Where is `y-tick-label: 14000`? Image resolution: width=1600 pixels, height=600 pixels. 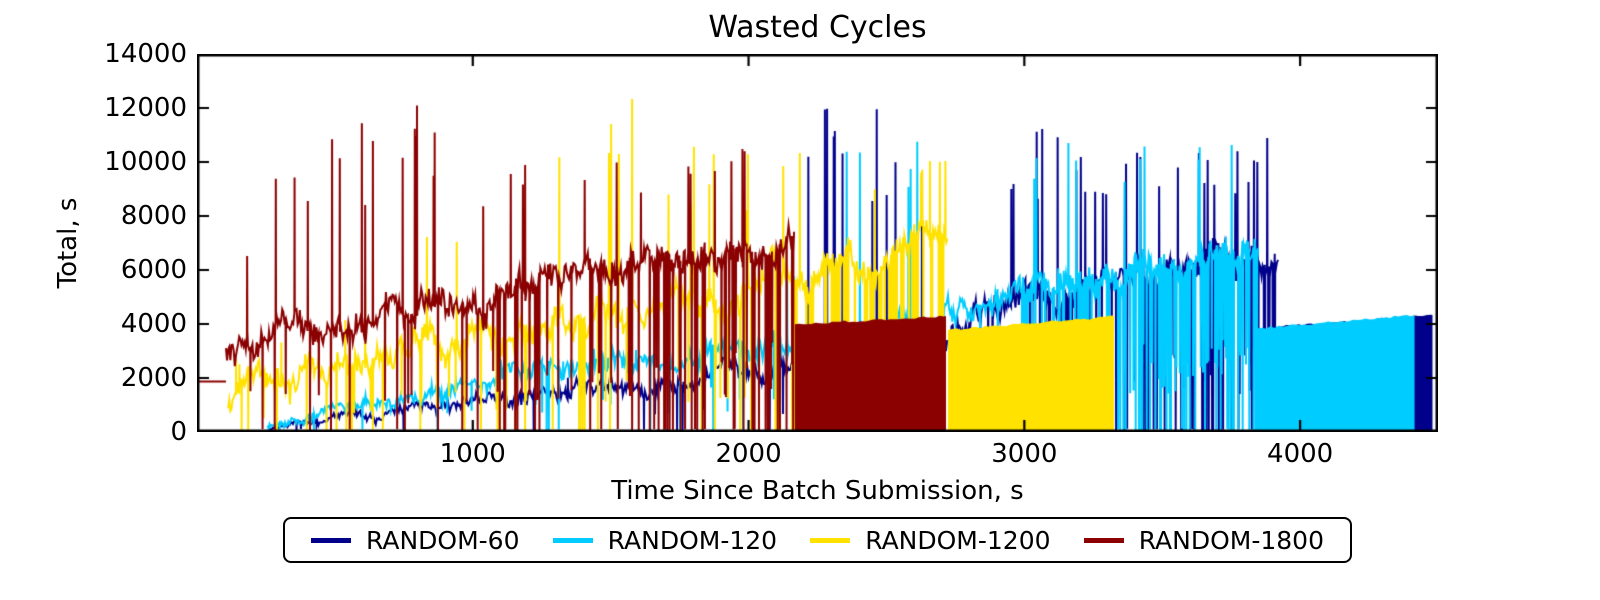 y-tick-label: 14000 is located at coordinates (145, 54).